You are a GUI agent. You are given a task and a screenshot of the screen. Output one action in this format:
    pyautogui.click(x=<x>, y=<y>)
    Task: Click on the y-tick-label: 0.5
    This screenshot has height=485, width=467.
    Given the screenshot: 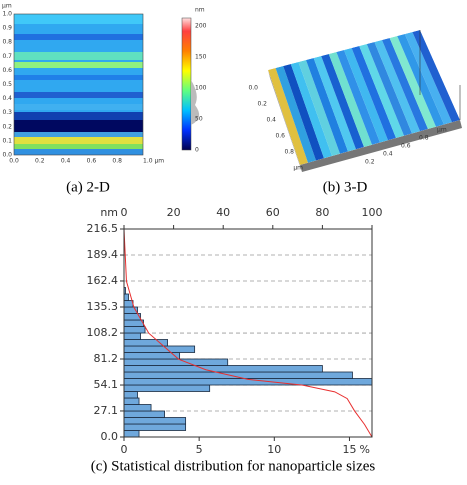 What is the action you would take?
    pyautogui.click(x=7, y=84)
    